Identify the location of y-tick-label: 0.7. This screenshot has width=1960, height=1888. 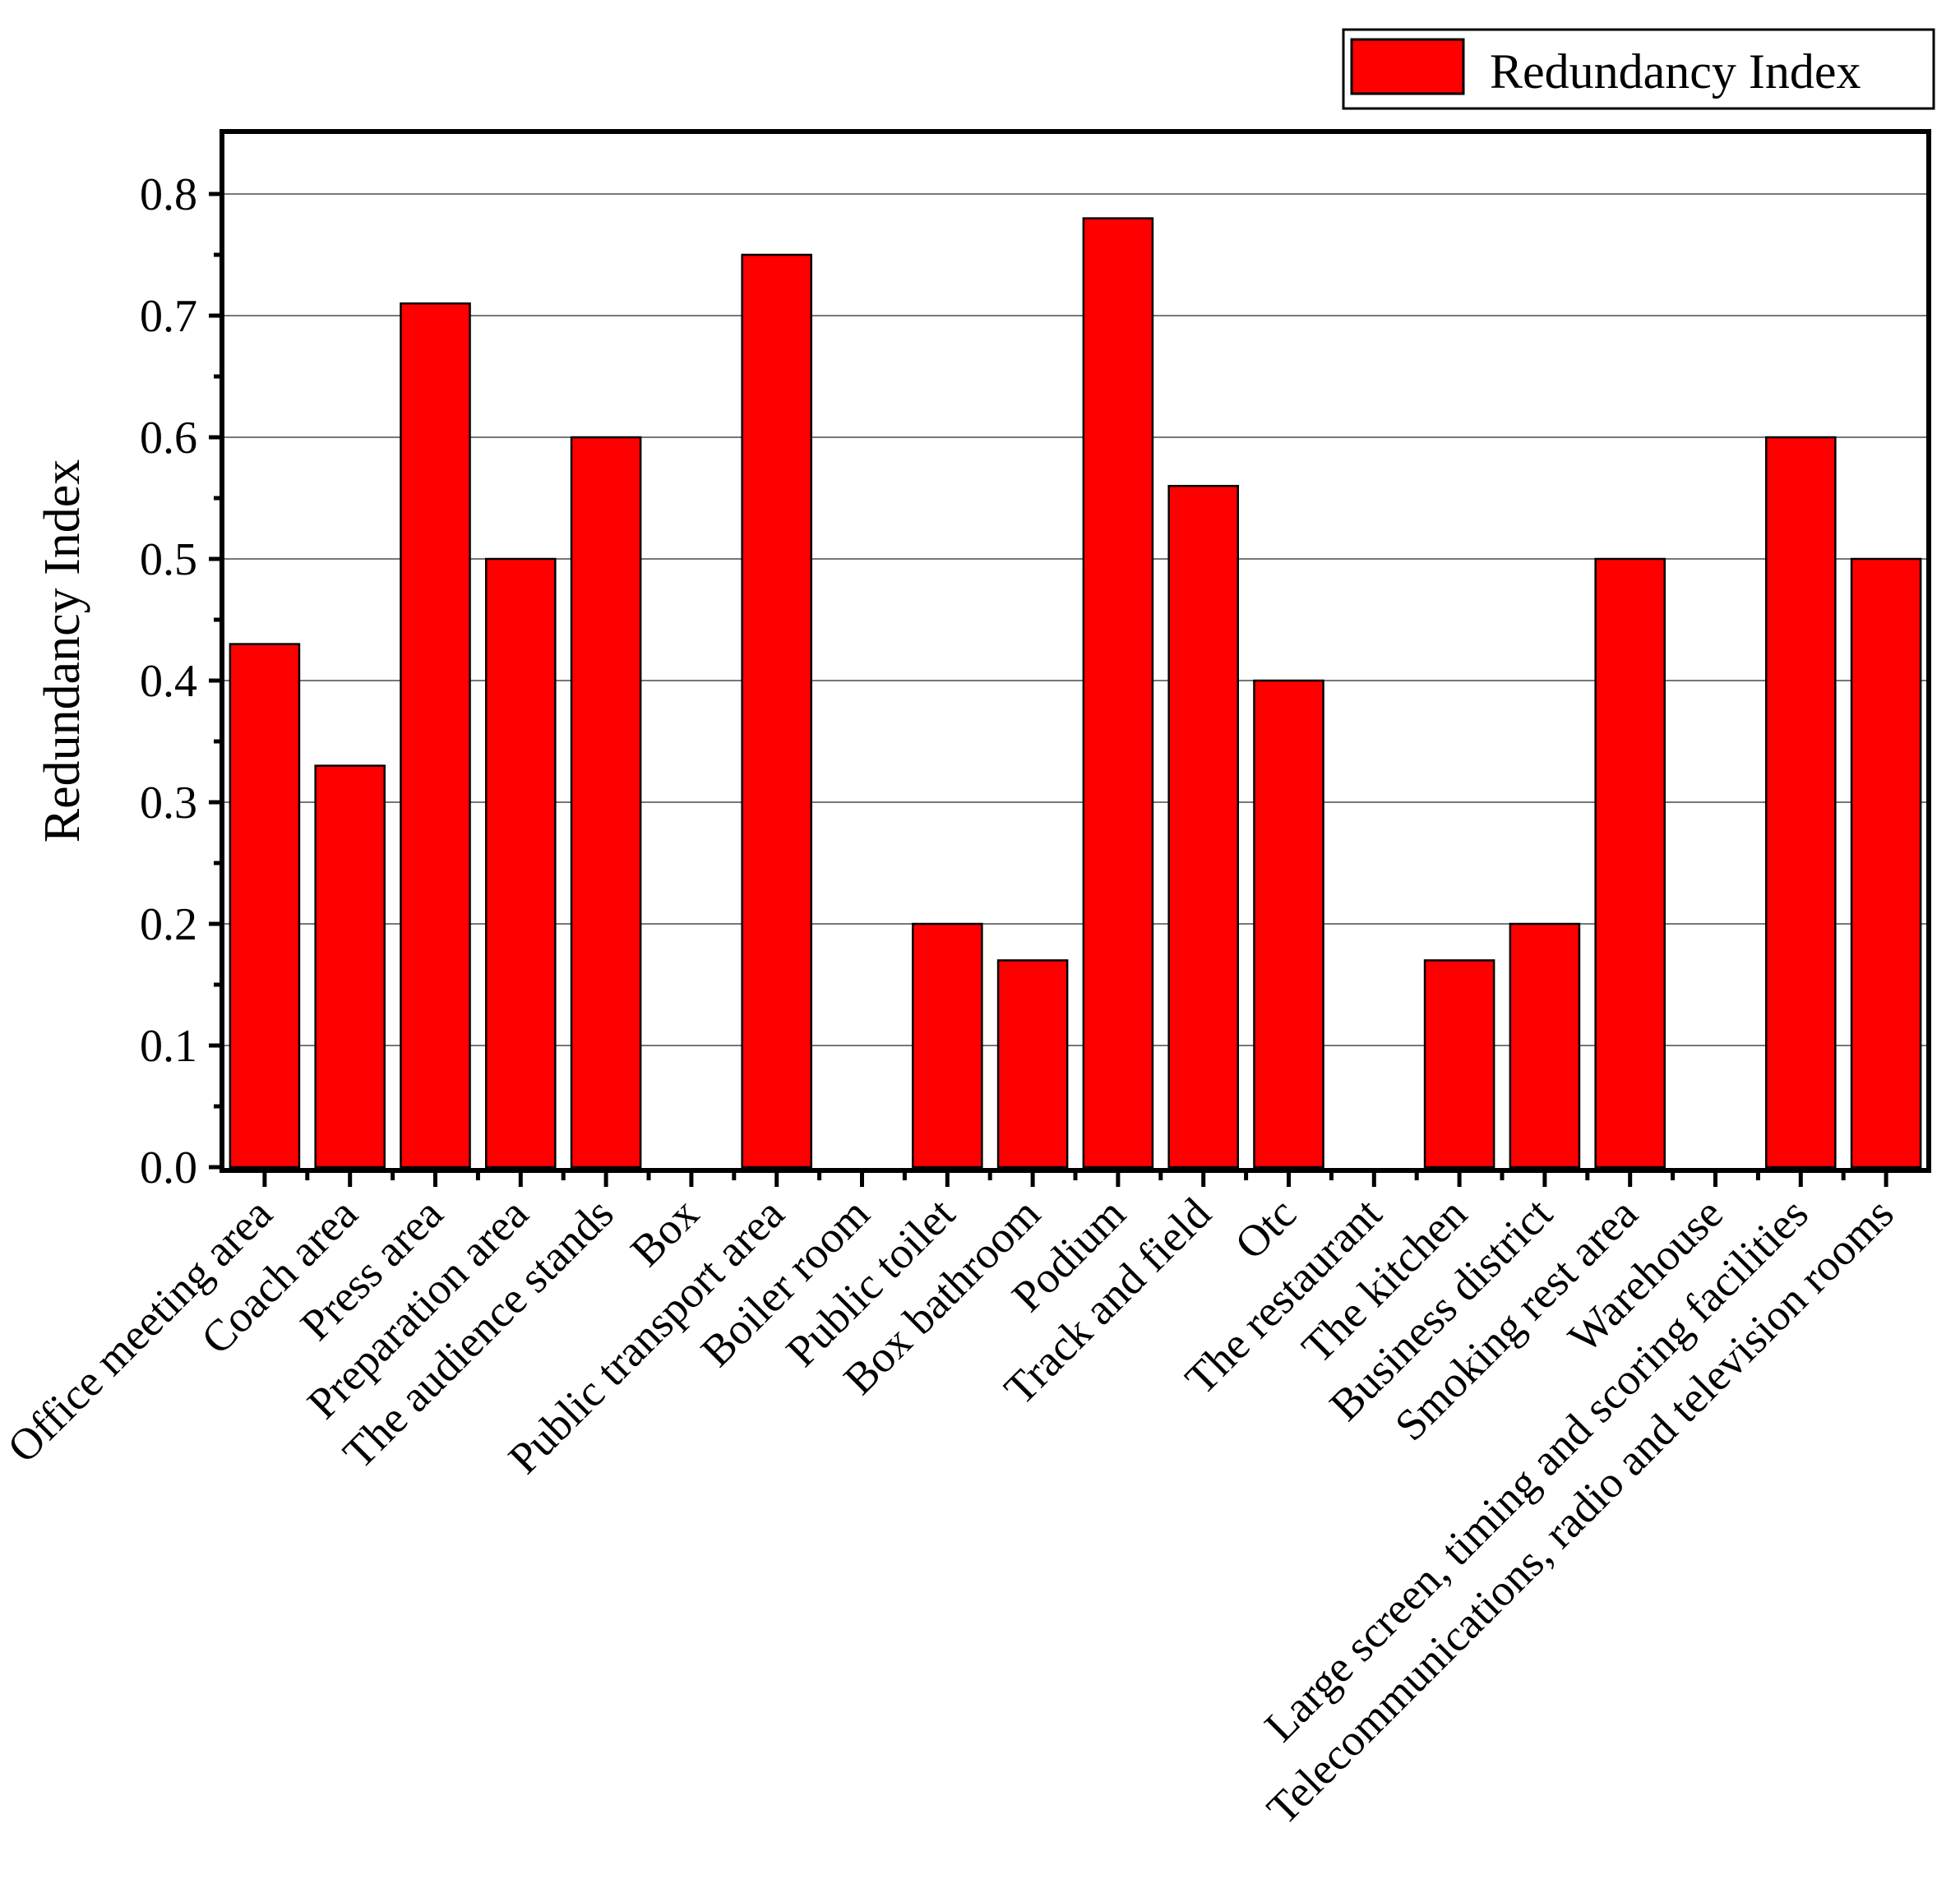
(168, 316).